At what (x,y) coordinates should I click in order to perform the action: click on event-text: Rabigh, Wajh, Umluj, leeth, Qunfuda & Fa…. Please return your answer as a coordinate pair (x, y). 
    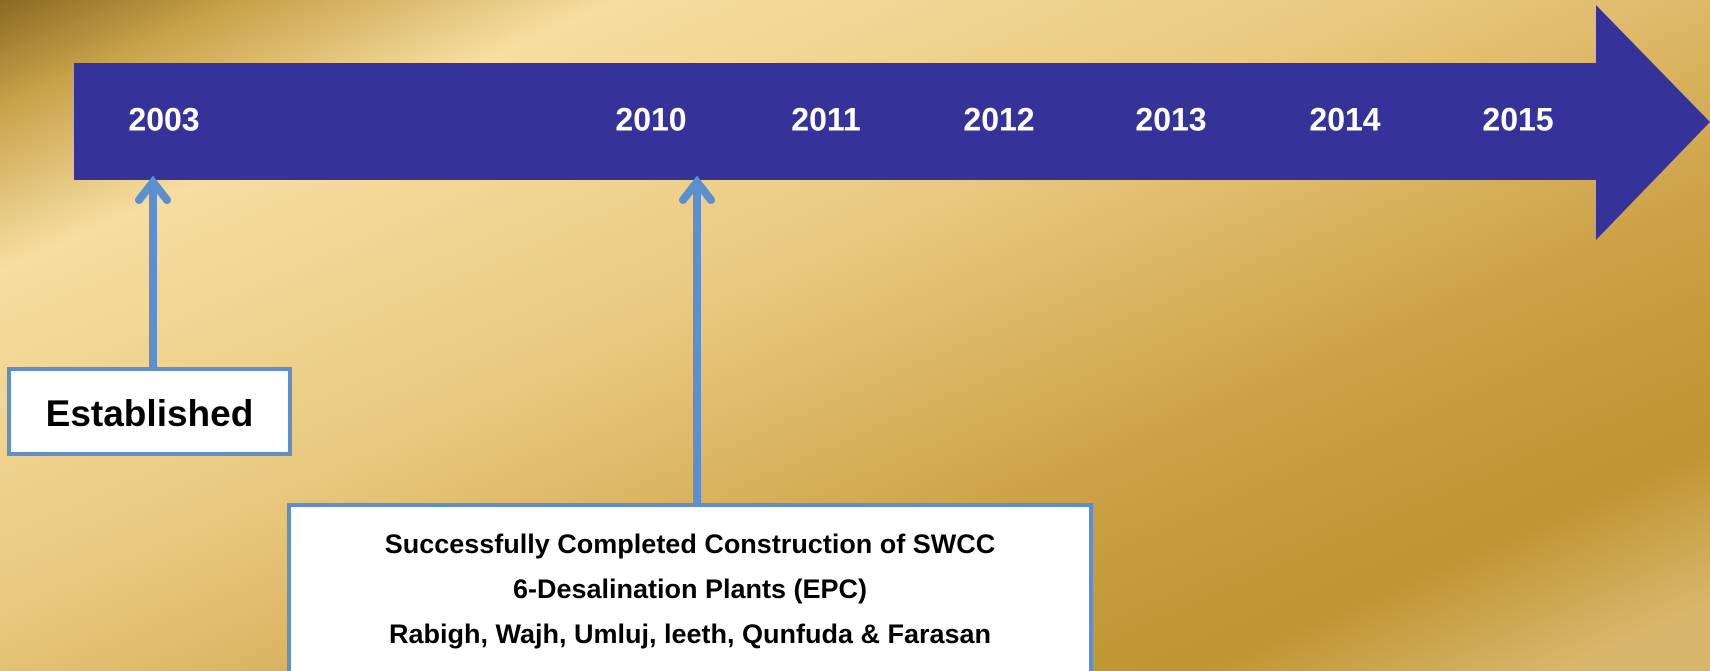
    Looking at the image, I should click on (690, 634).